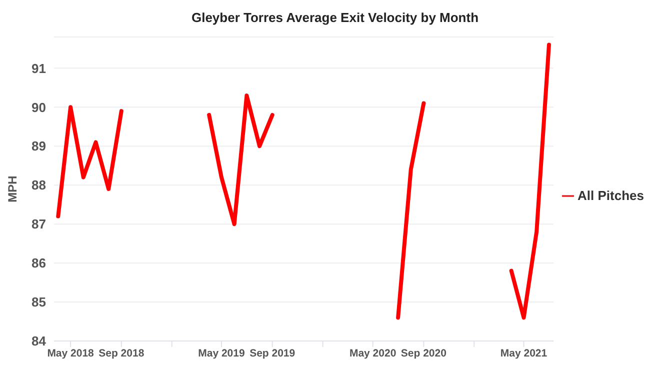 This screenshot has width=670, height=377. I want to click on x-tick-label: May 2019, so click(221, 353).